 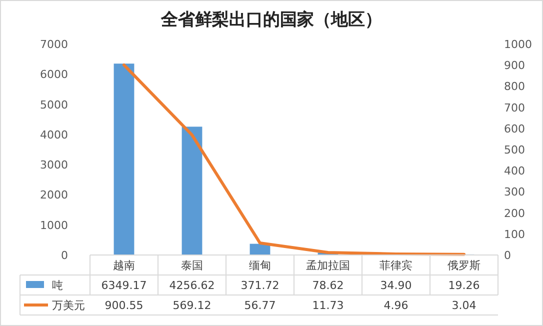 What do you see at coordinates (464, 285) in the screenshot?
I see `data-label: 19.26` at bounding box center [464, 285].